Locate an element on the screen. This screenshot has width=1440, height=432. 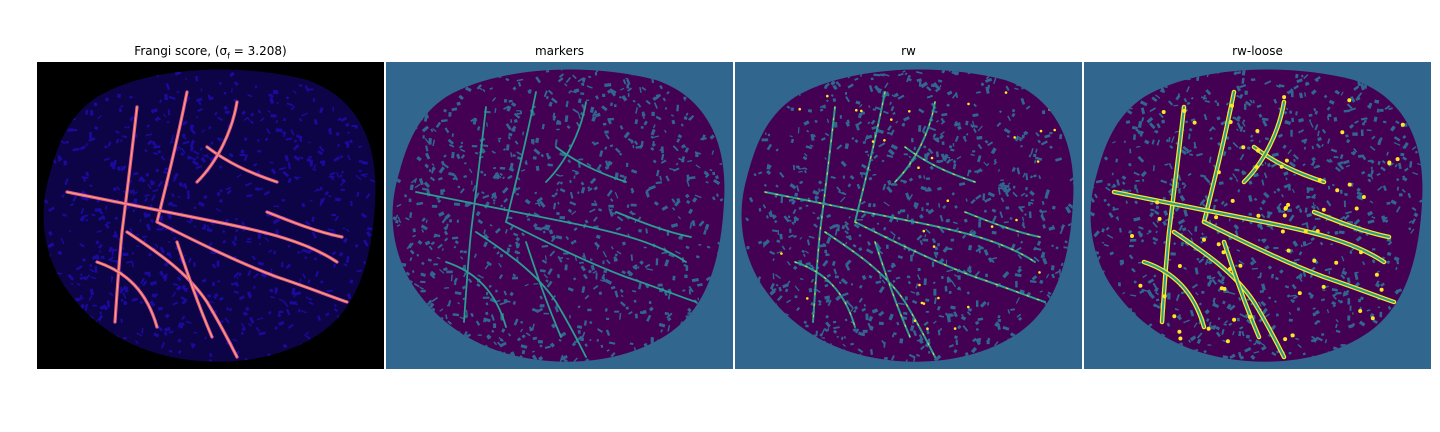
panel-title-rw-loose: rw-loose is located at coordinates (1257, 51).